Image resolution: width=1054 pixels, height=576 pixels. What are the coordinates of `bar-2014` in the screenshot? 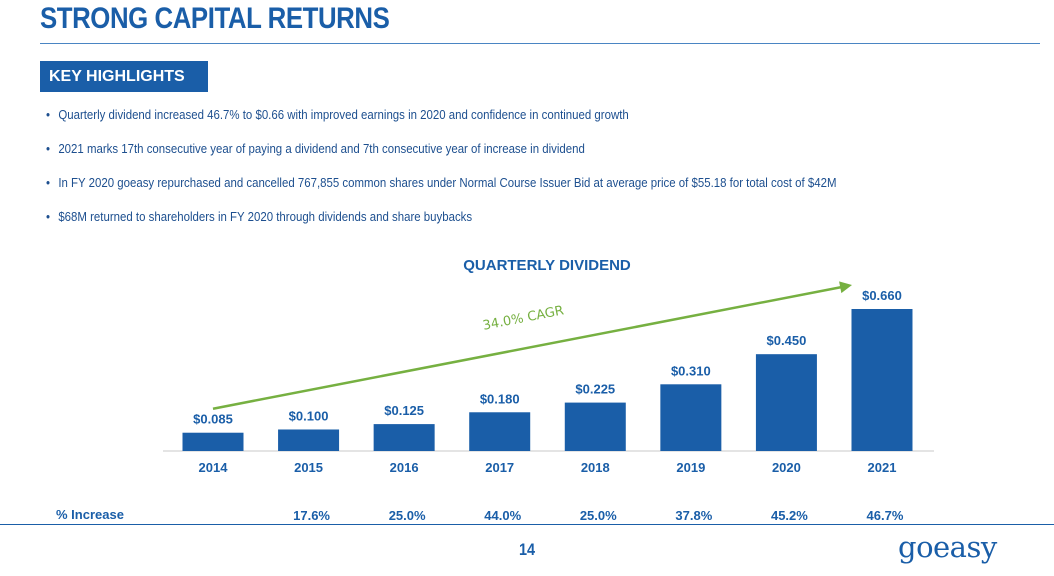 It's located at (213, 441).